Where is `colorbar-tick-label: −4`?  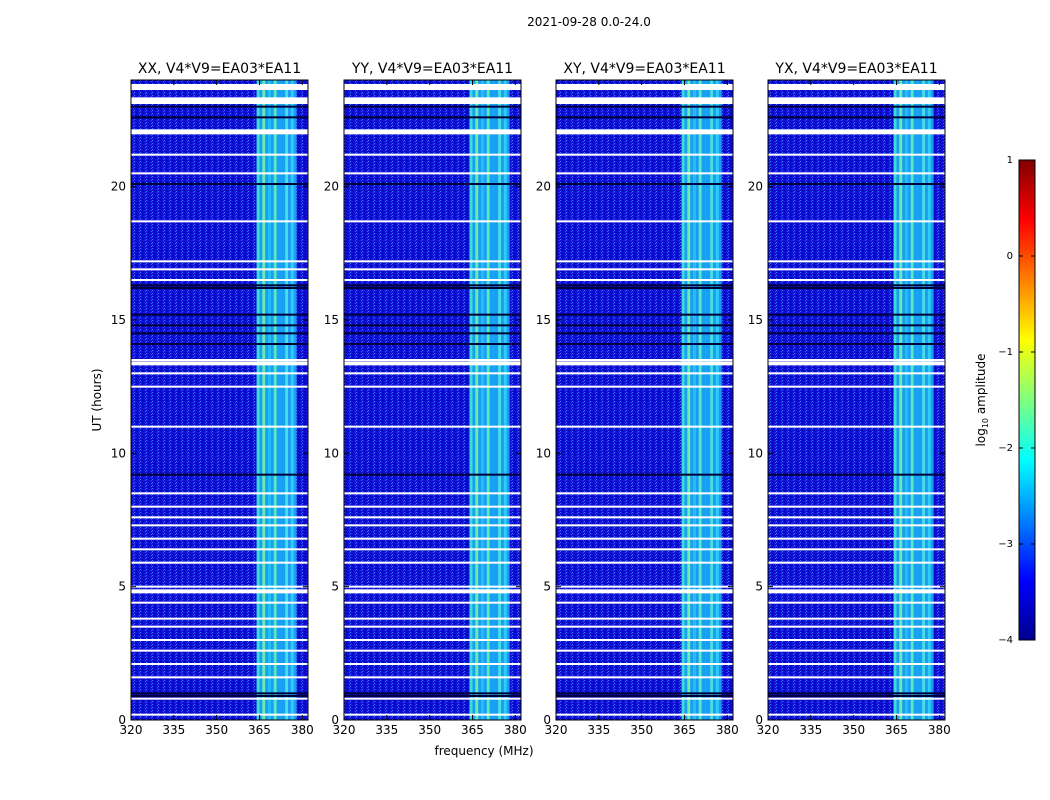
colorbar-tick-label: −4 is located at coordinates (1005, 640).